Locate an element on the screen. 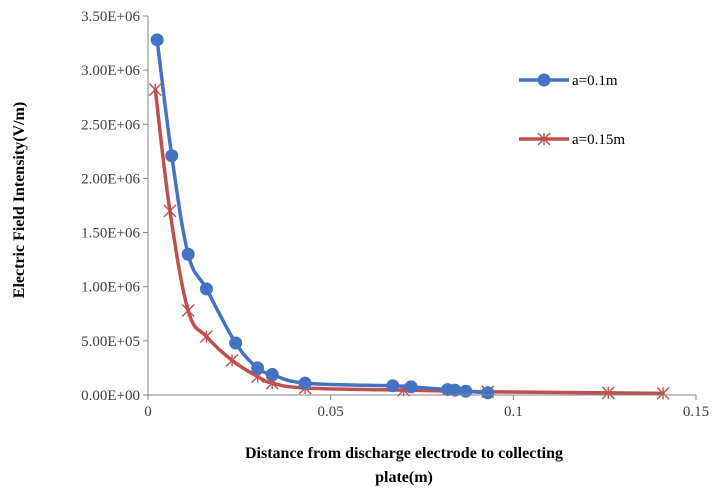  x-axis-title-line-2: plate(m) is located at coordinates (404, 477).